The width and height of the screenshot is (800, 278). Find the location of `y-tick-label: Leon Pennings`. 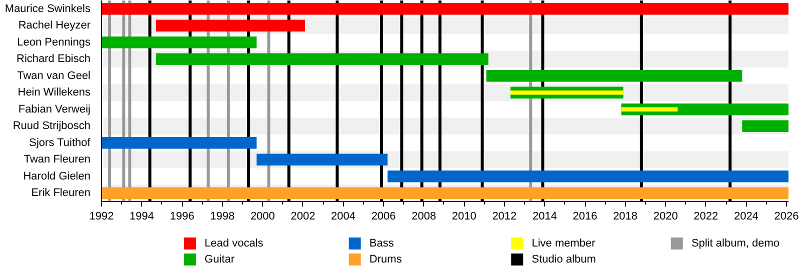

y-tick-label: Leon Pennings is located at coordinates (54, 42).